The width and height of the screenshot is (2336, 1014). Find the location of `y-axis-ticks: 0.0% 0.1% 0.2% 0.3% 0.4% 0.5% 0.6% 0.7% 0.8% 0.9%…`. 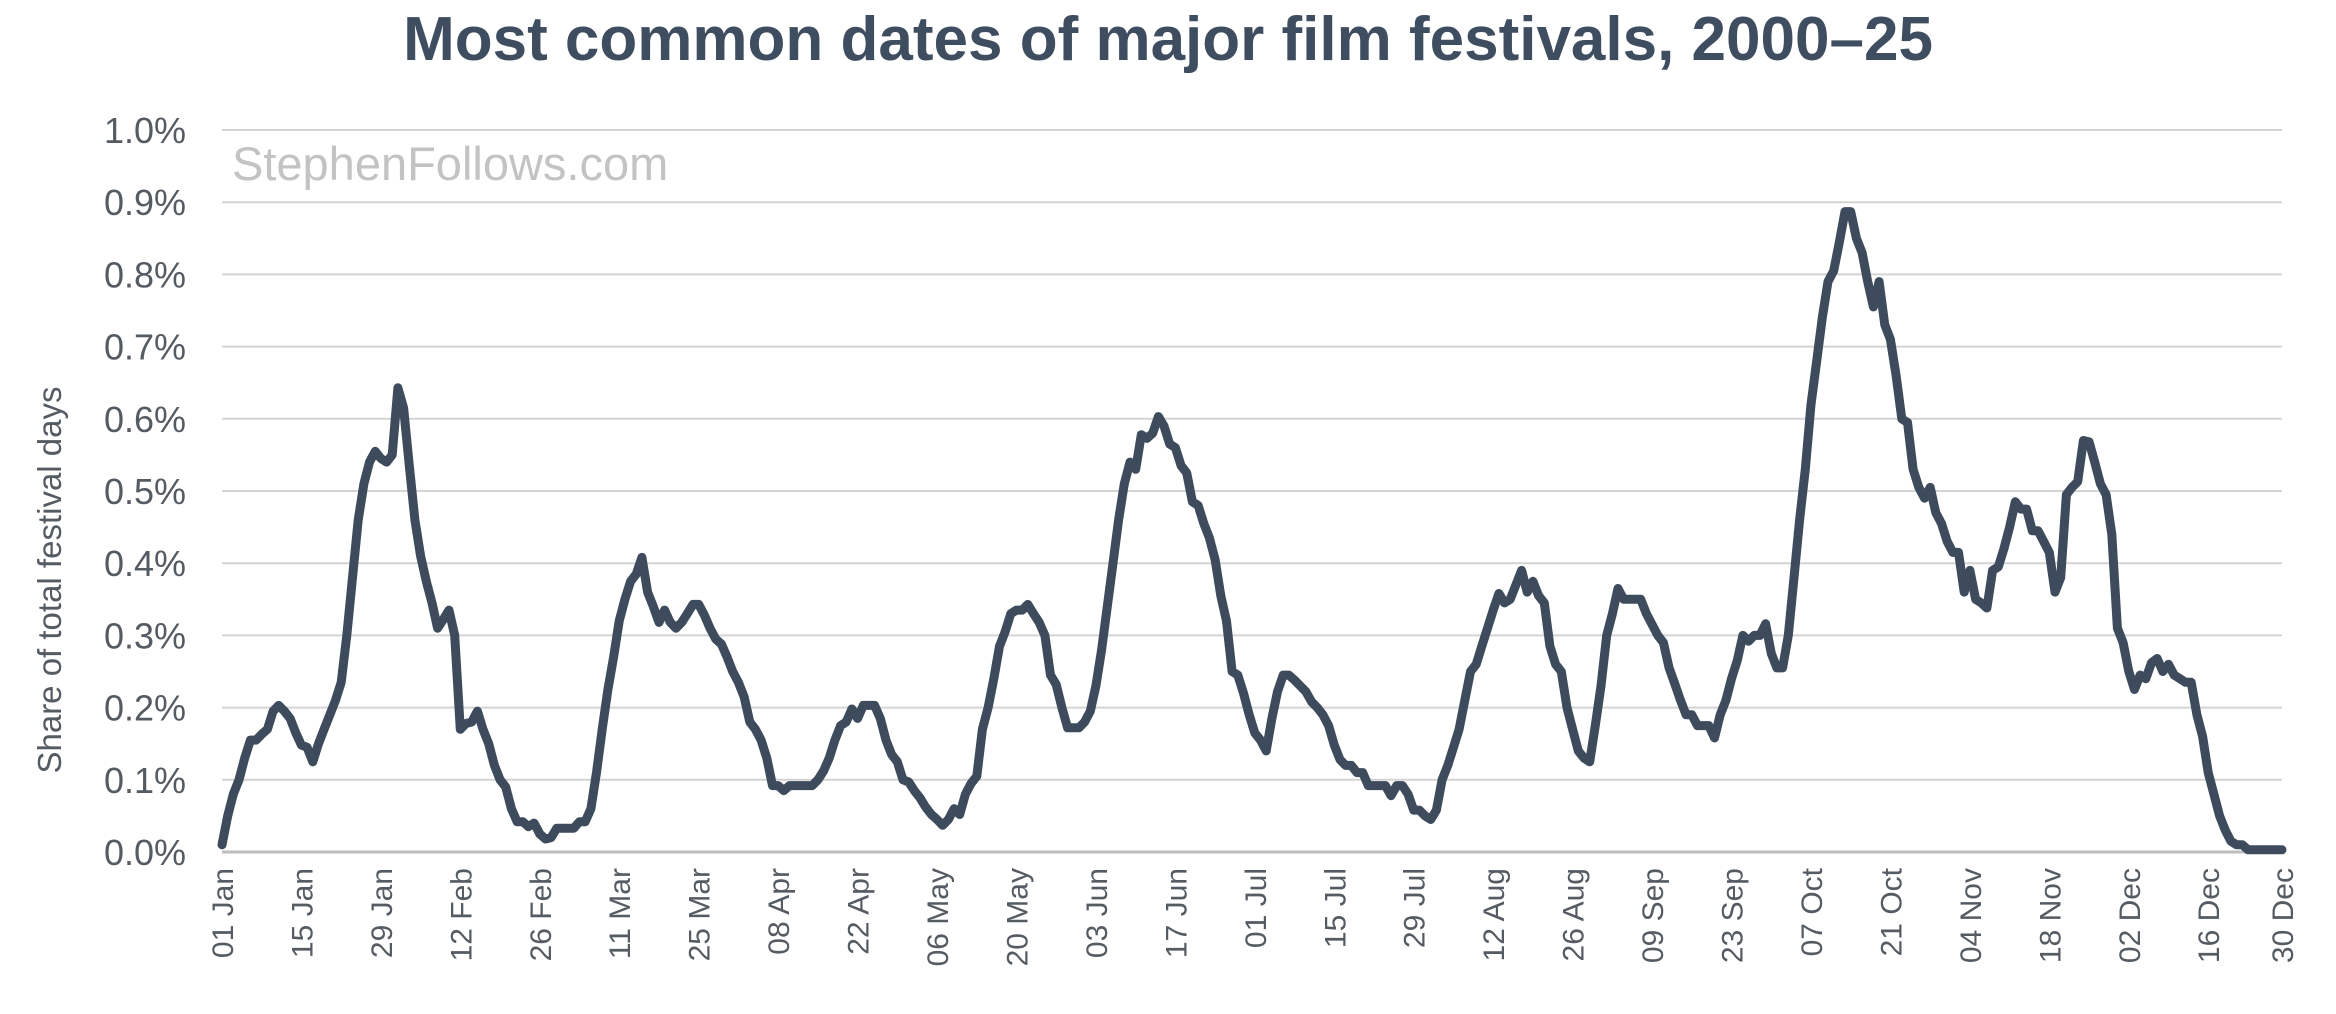

y-axis-ticks: 0.0% 0.1% 0.2% 0.3% 0.4% 0.5% 0.6% 0.7% 0.8% 0.9%… is located at coordinates (145, 491).